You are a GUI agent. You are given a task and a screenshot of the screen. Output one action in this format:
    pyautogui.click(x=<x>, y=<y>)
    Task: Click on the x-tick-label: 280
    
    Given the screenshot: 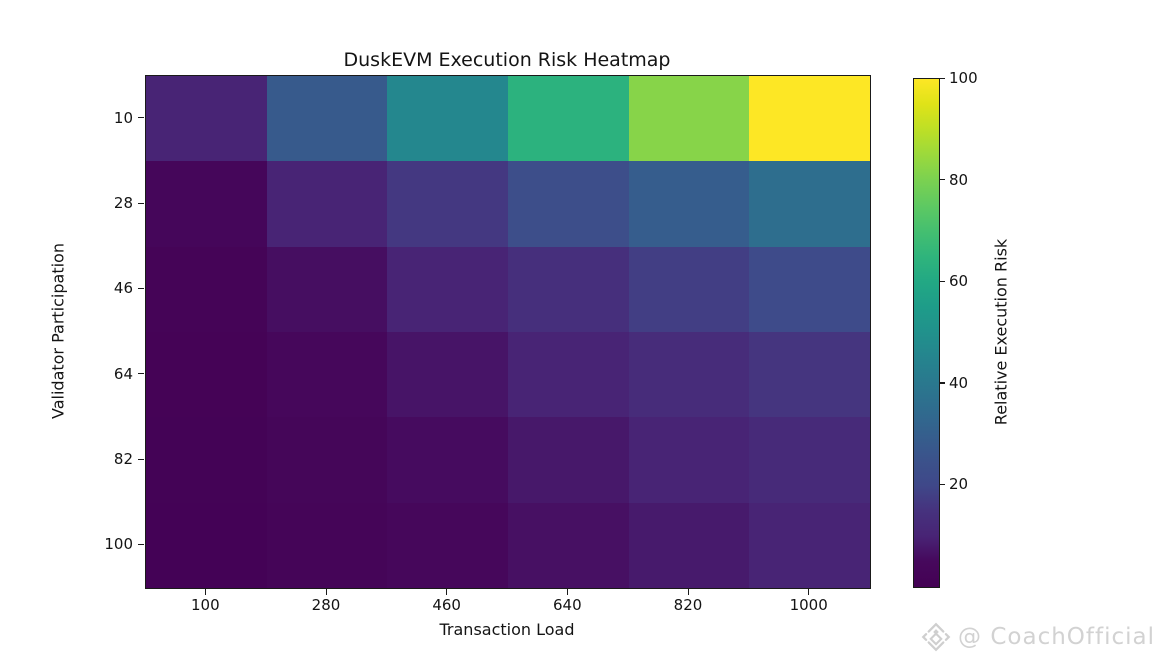 What is the action you would take?
    pyautogui.click(x=326, y=605)
    